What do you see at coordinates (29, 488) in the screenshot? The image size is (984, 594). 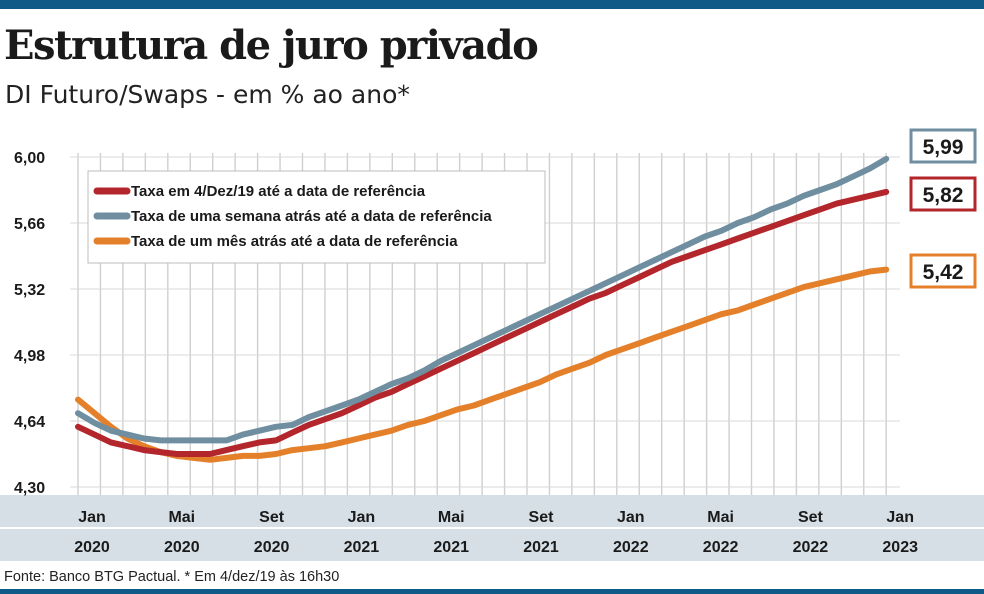 I see `y-tick-label: 4,30` at bounding box center [29, 488].